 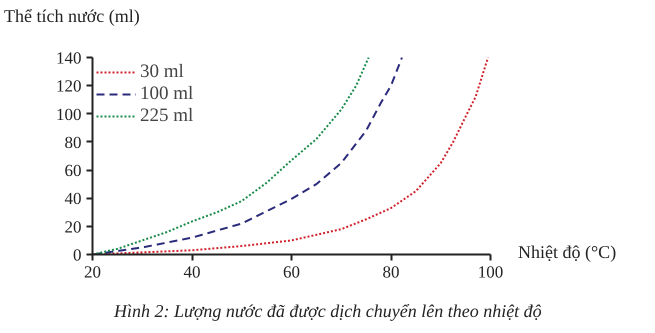 I want to click on y-tick-label: 100, so click(x=69, y=114).